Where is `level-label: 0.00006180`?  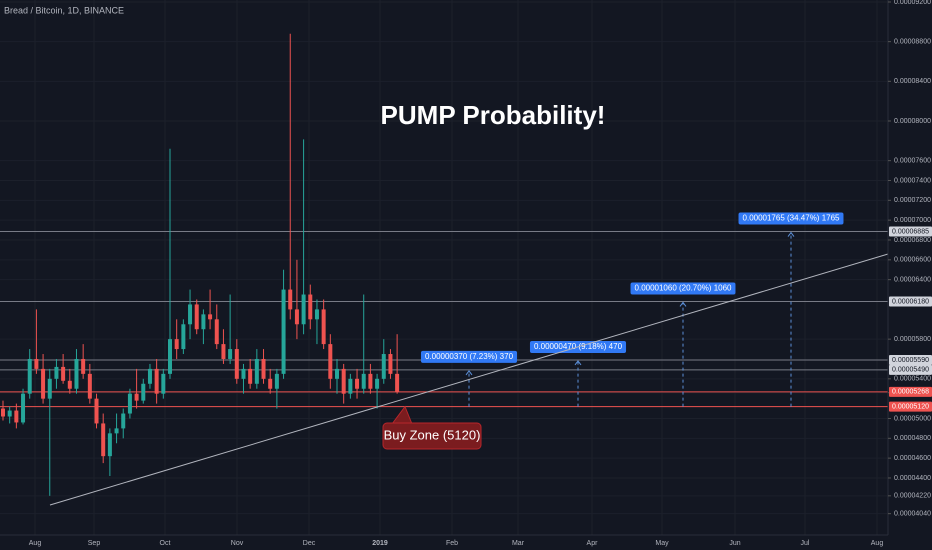 level-label: 0.00006180 is located at coordinates (910, 301).